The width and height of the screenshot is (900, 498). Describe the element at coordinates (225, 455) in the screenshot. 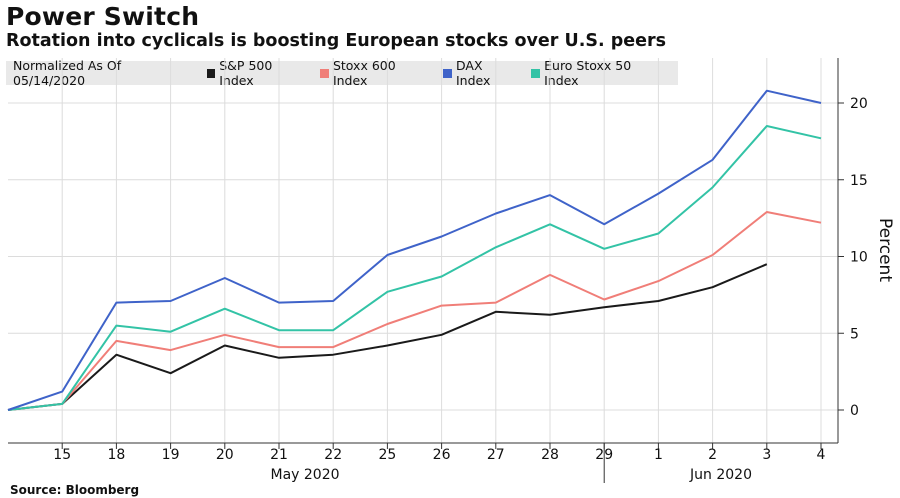

I see `x-tick-label: 20` at that location.